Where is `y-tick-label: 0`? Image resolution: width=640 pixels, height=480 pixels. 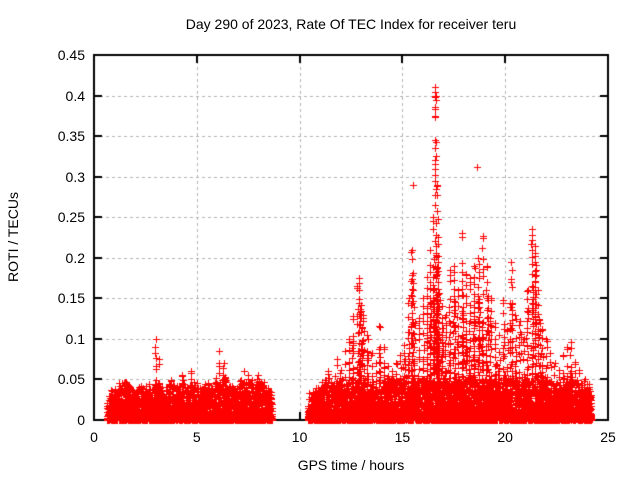
y-tick-label: 0 is located at coordinates (81, 420).